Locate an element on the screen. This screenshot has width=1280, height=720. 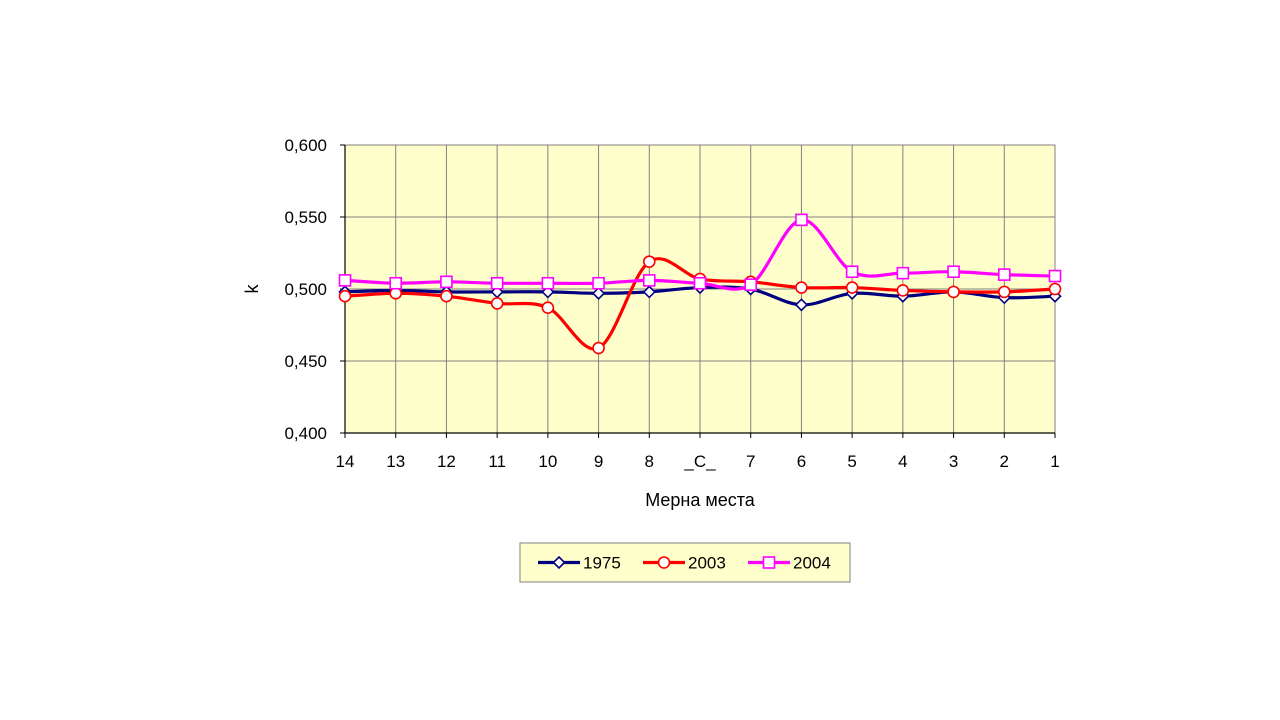
legend-label: 2003 is located at coordinates (707, 563).